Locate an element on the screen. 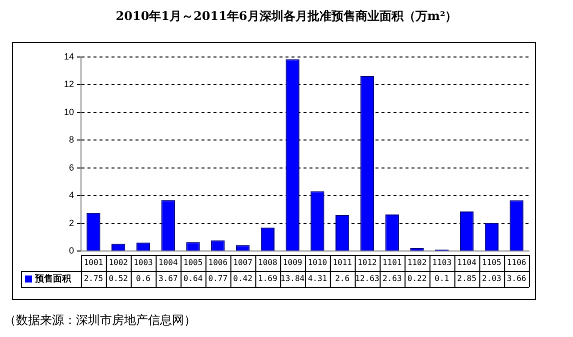 Image resolution: width=573 pixels, height=337 pixels. x-tick-label: 1103 is located at coordinates (442, 263).